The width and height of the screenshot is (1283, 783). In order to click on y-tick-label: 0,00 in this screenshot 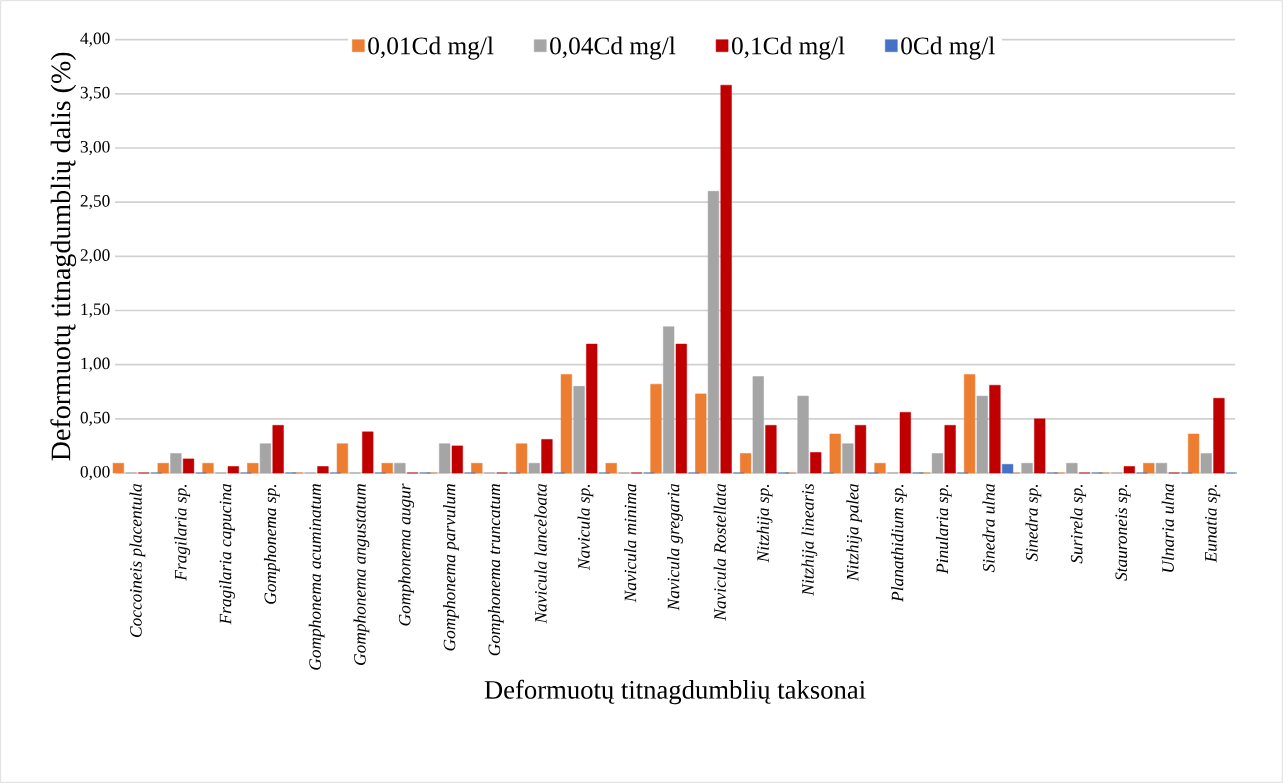, I will do `click(95, 473)`.